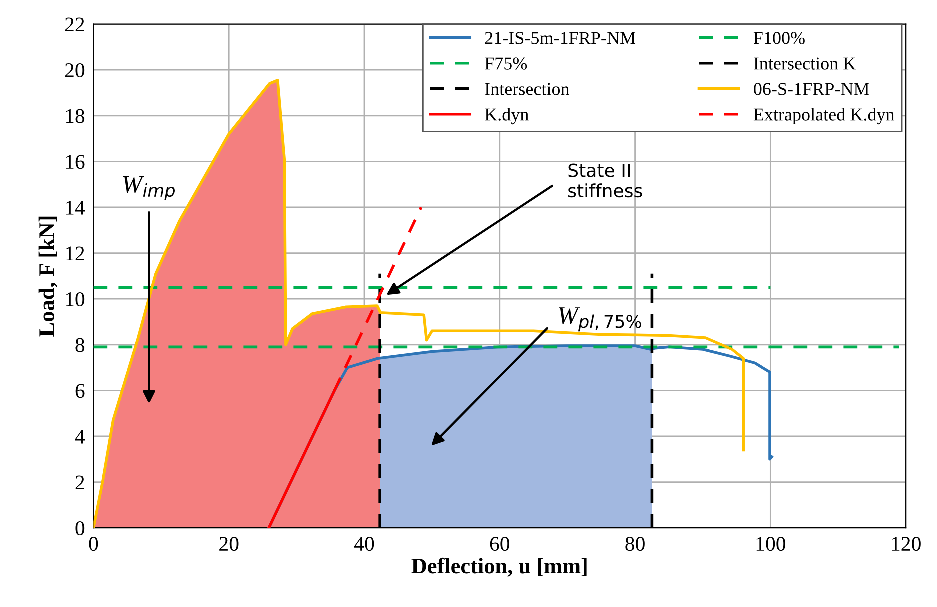 The image size is (937, 607). Describe the element at coordinates (75, 116) in the screenshot. I see `y-tick-label: 18` at that location.